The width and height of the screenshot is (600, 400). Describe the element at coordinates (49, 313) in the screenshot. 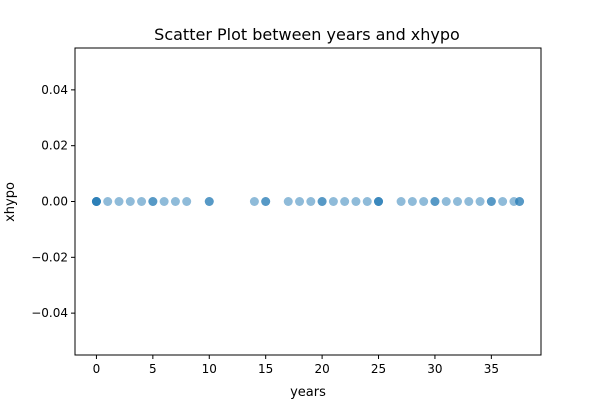

I see `y-tick-label: −0.04` at that location.